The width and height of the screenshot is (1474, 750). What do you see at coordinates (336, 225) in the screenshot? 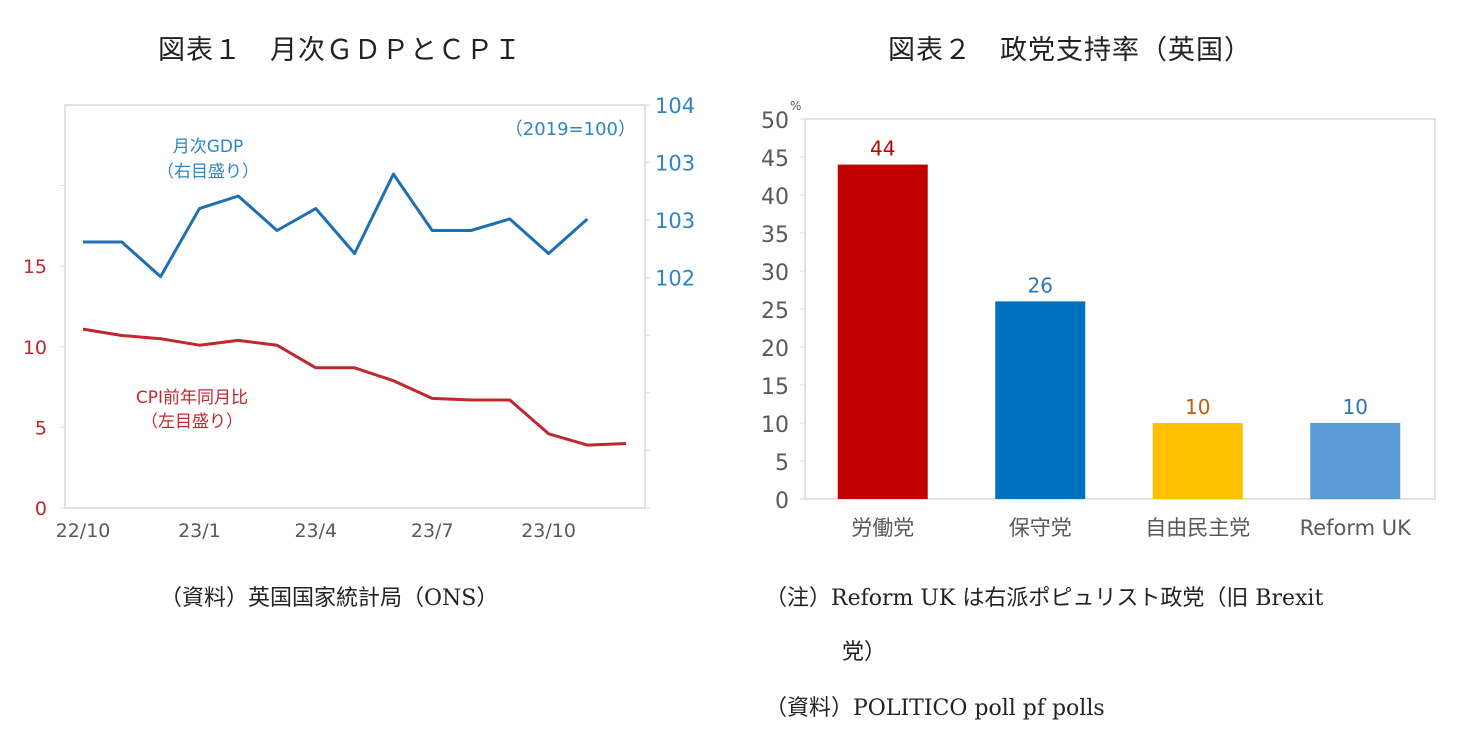
I see `series-line-gdp` at bounding box center [336, 225].